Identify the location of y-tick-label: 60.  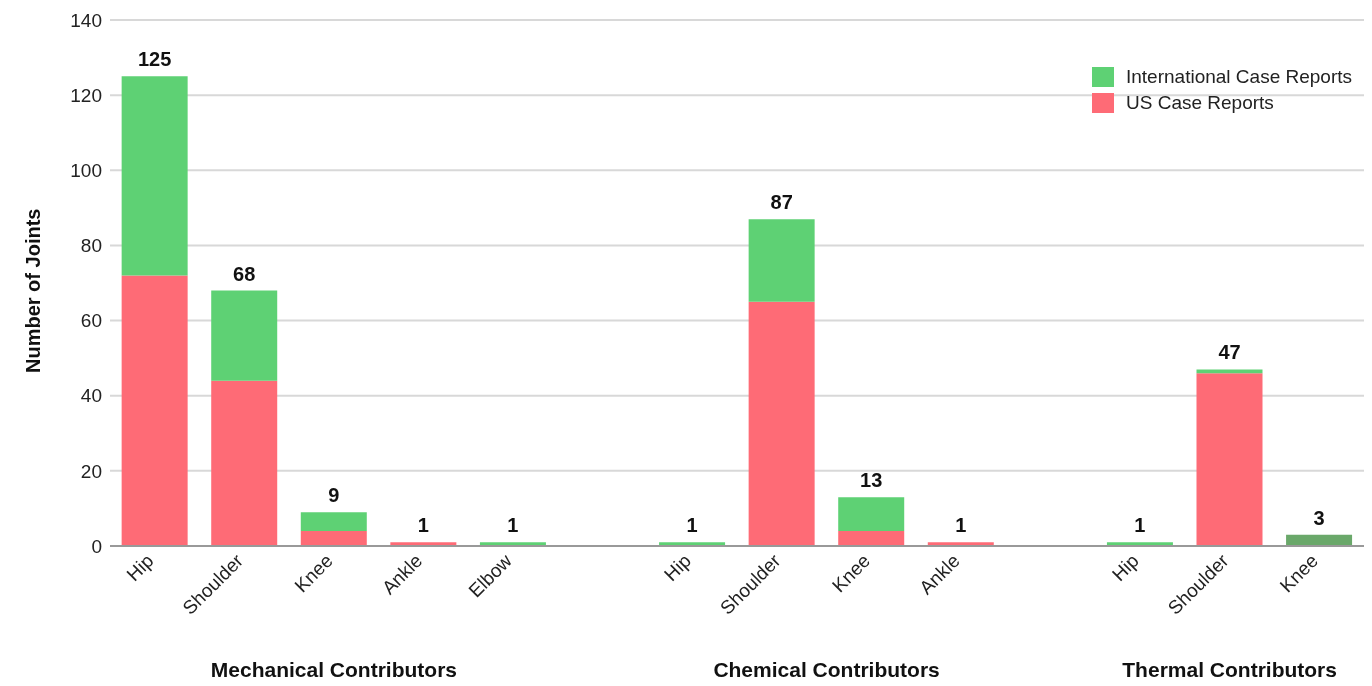
(91, 321).